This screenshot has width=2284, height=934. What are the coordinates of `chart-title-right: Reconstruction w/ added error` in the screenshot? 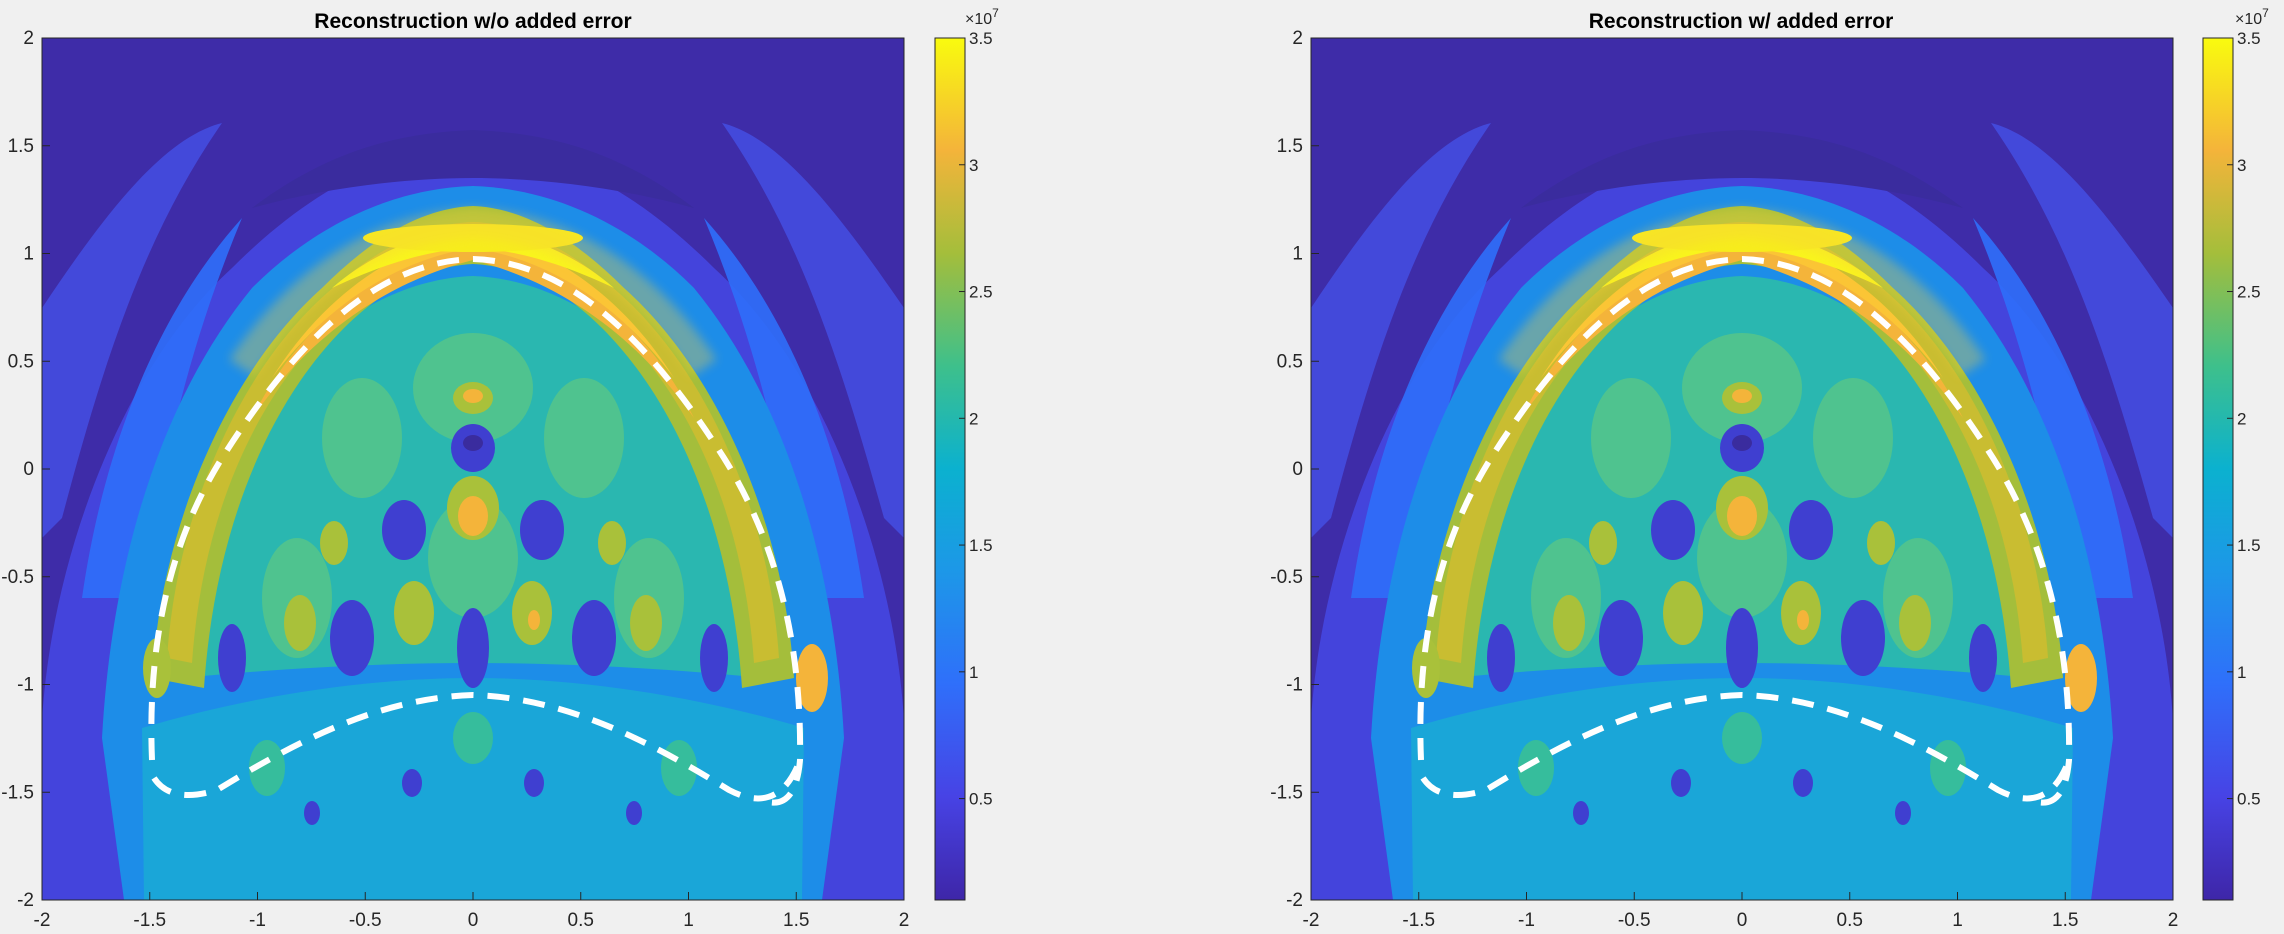 It's located at (1741, 21).